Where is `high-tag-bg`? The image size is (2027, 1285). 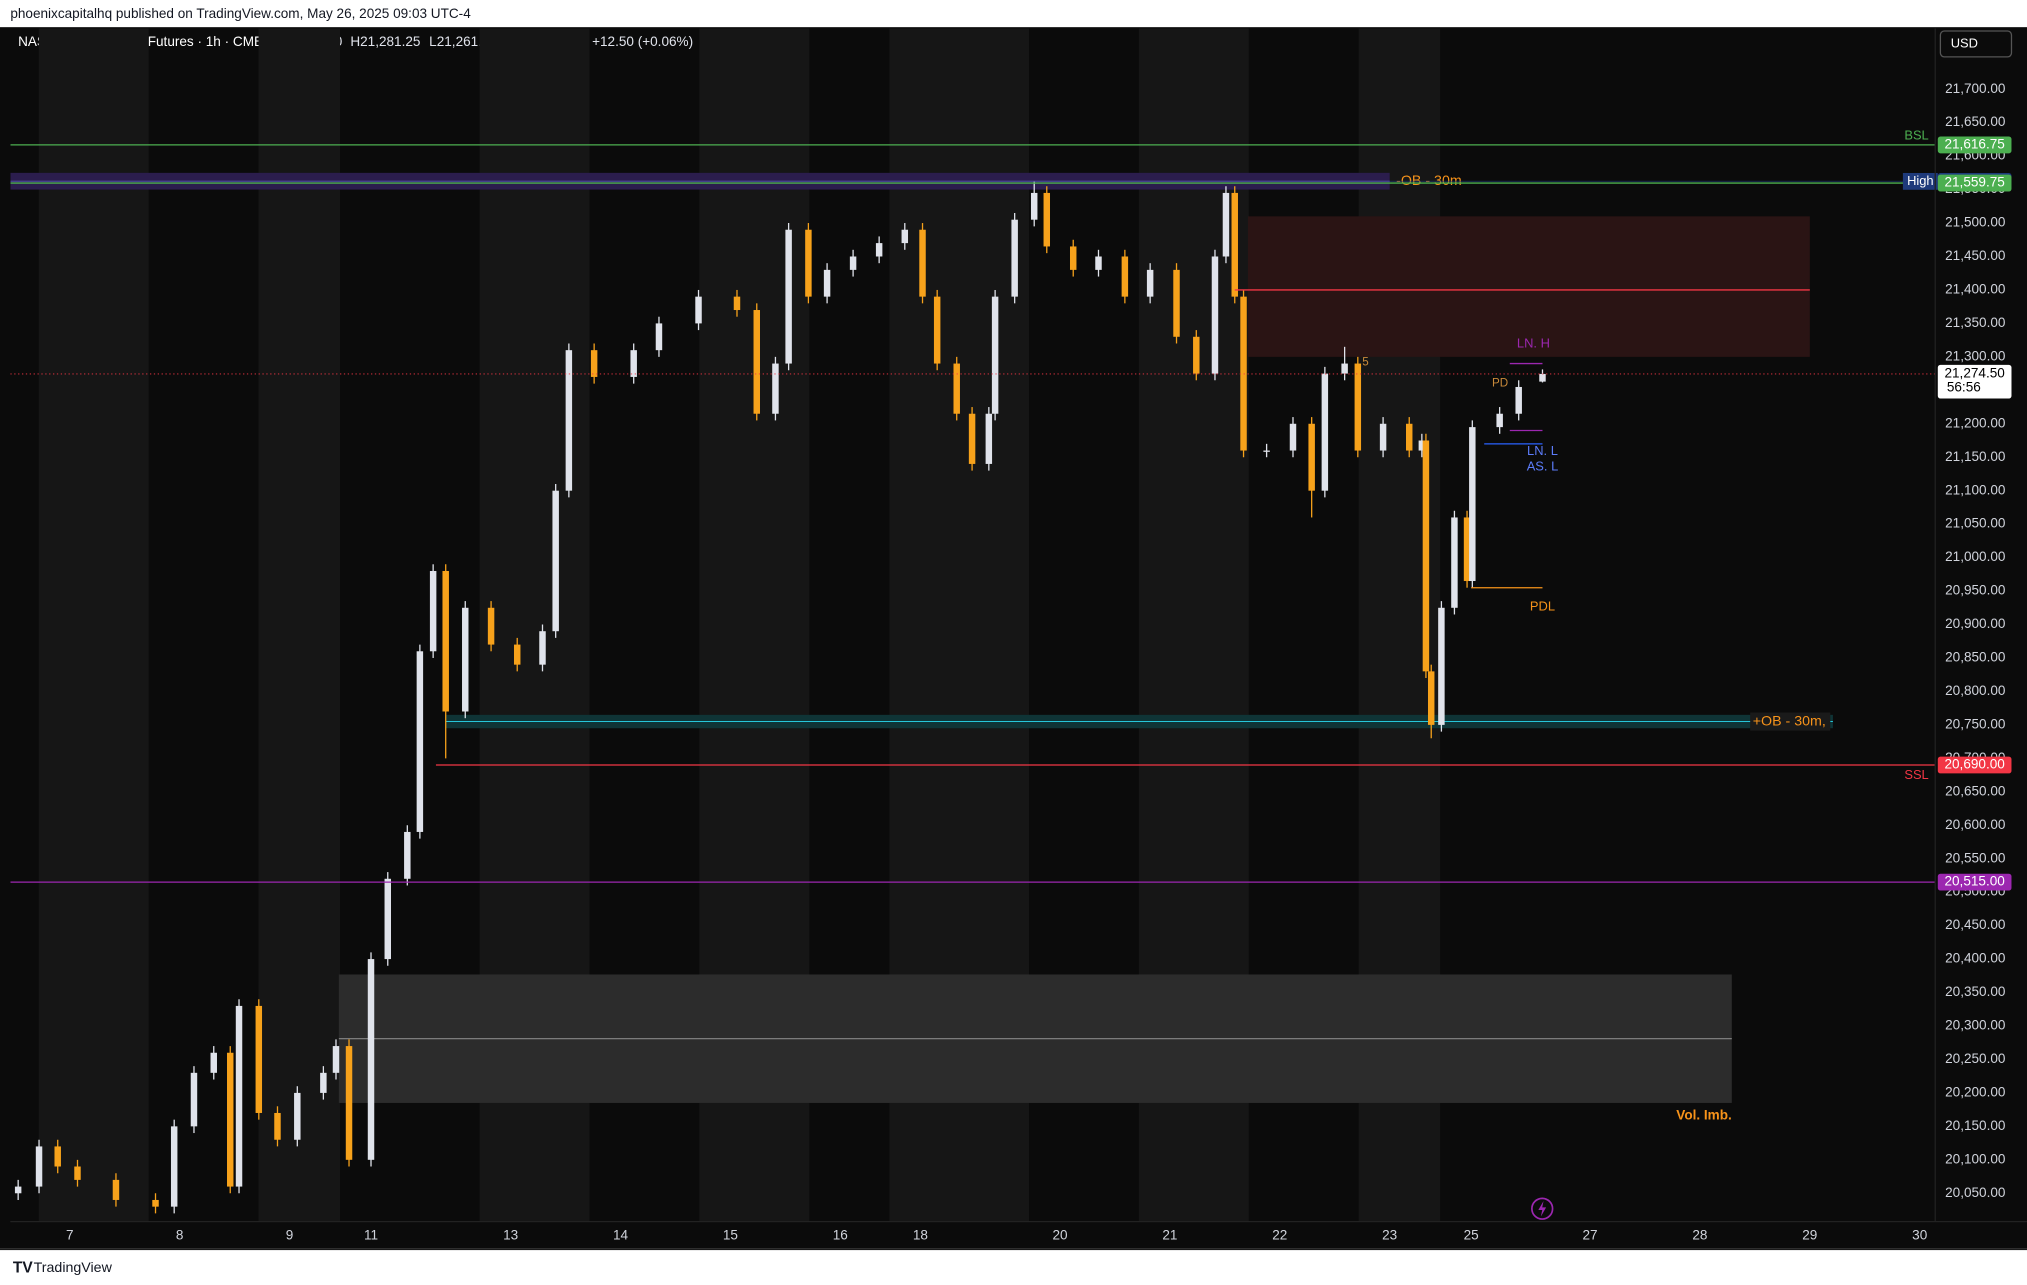 high-tag-bg is located at coordinates (1920, 181).